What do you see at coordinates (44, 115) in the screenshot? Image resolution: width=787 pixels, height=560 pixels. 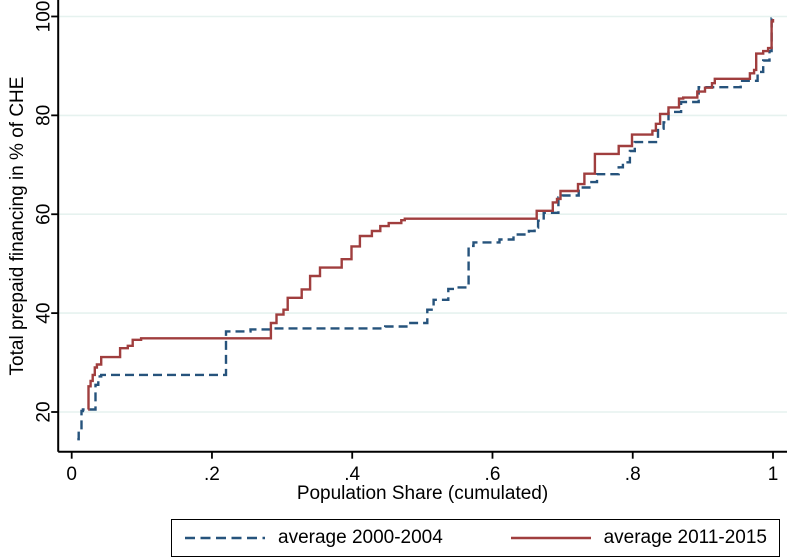 I see `y-tick-label-80: 80` at bounding box center [44, 115].